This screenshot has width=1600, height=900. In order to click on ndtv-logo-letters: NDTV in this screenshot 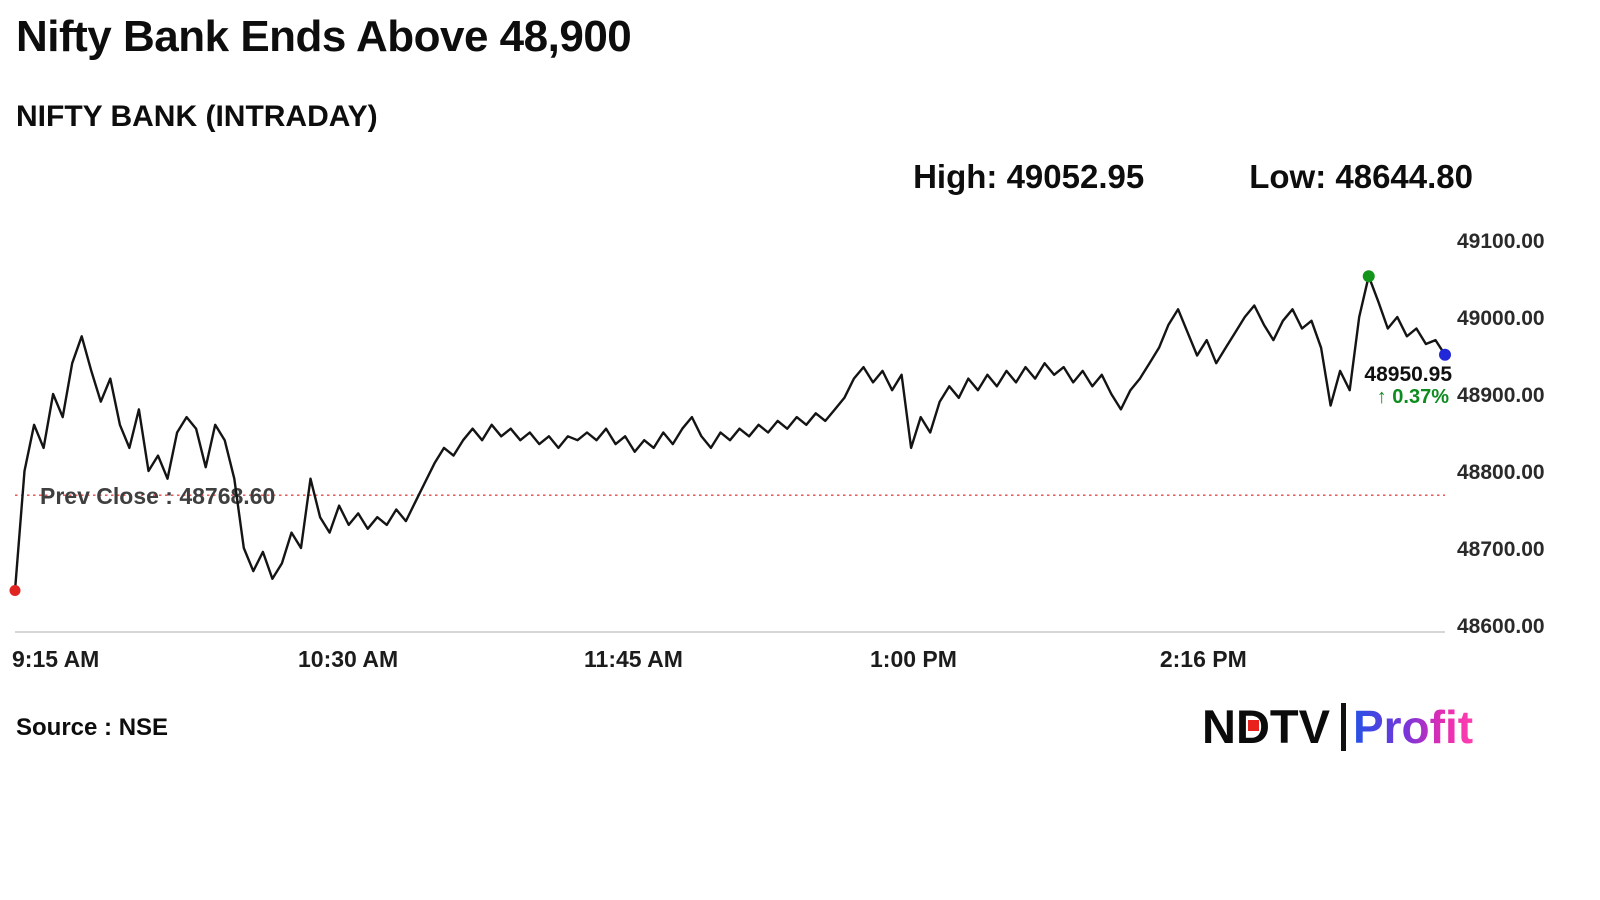, I will do `click(1266, 726)`.